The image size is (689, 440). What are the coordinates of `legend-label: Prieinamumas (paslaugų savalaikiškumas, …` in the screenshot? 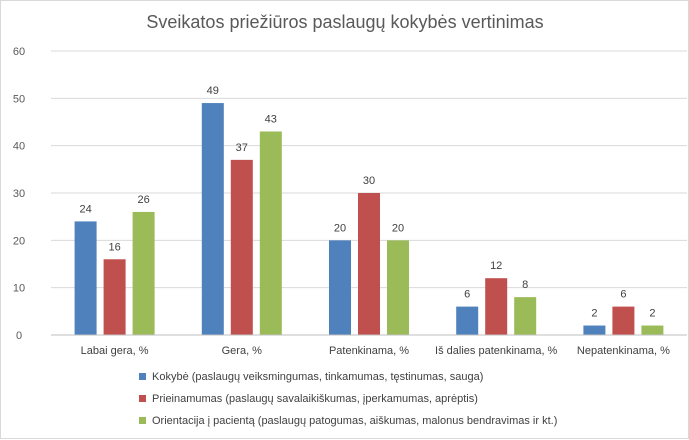 It's located at (315, 399).